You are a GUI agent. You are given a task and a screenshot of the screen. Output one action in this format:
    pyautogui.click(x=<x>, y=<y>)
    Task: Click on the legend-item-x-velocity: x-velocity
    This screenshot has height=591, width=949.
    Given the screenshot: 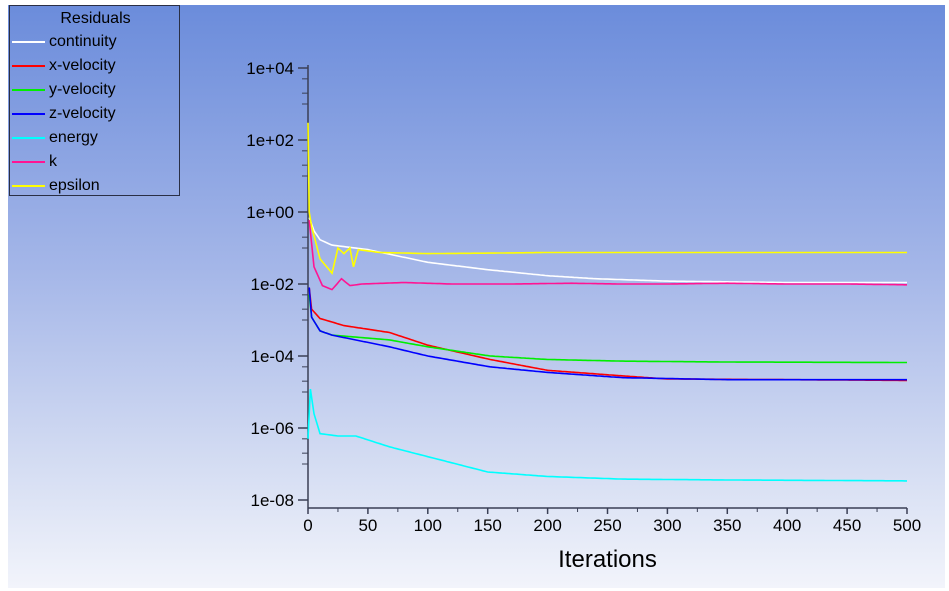 What is the action you would take?
    pyautogui.click(x=64, y=66)
    